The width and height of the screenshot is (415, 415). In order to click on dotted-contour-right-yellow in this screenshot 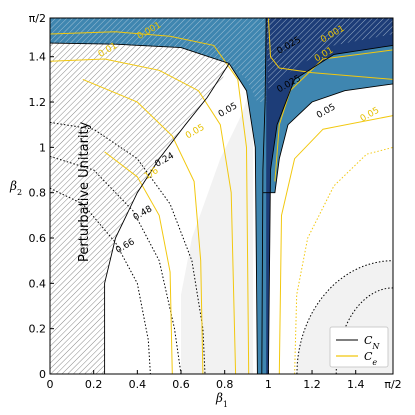, I will do `click(343, 260)`.